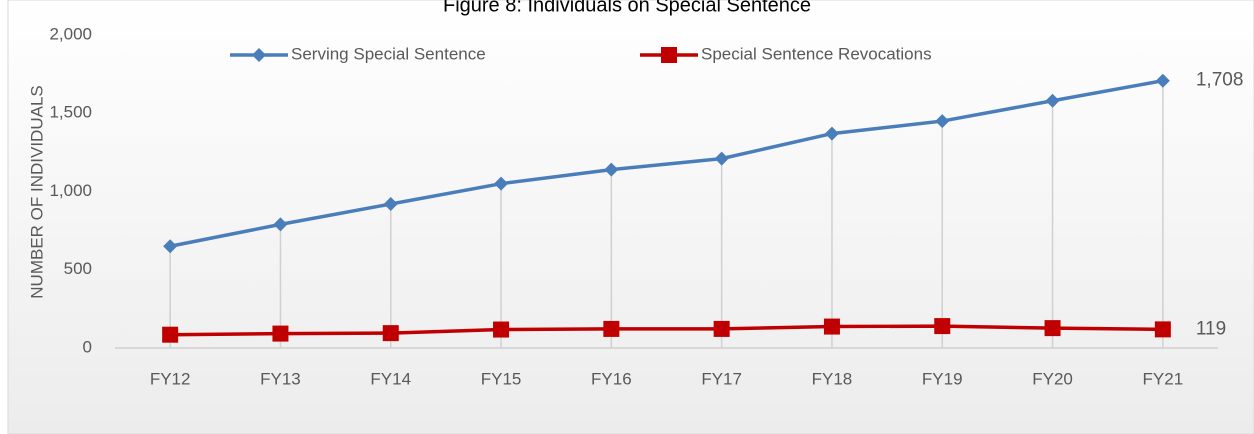 The image size is (1254, 434). Describe the element at coordinates (666, 330) in the screenshot. I see `series-line` at that location.